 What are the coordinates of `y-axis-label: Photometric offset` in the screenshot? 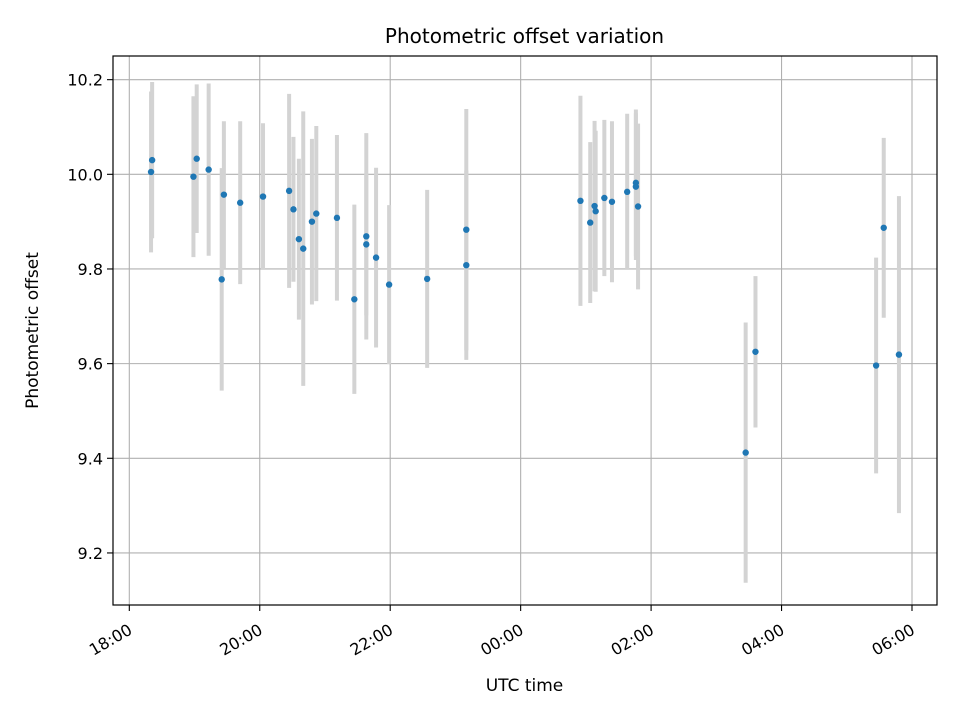 It's located at (33, 330).